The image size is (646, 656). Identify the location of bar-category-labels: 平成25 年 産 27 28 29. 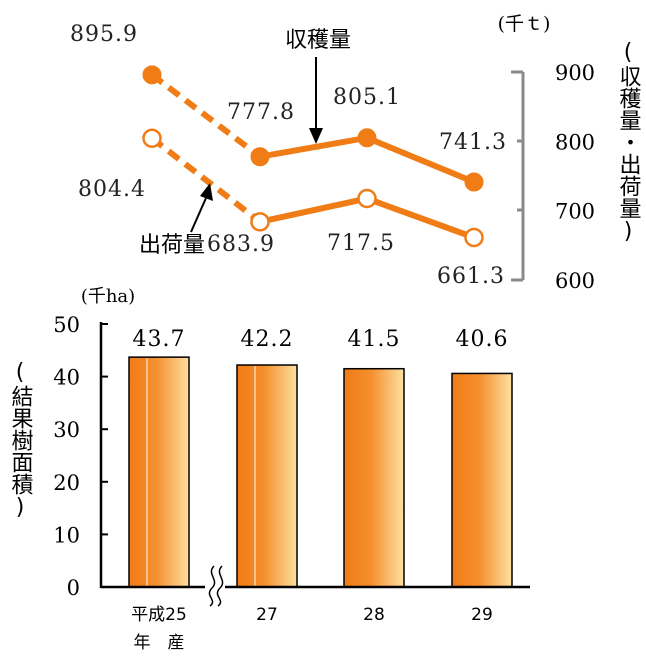
(312, 629).